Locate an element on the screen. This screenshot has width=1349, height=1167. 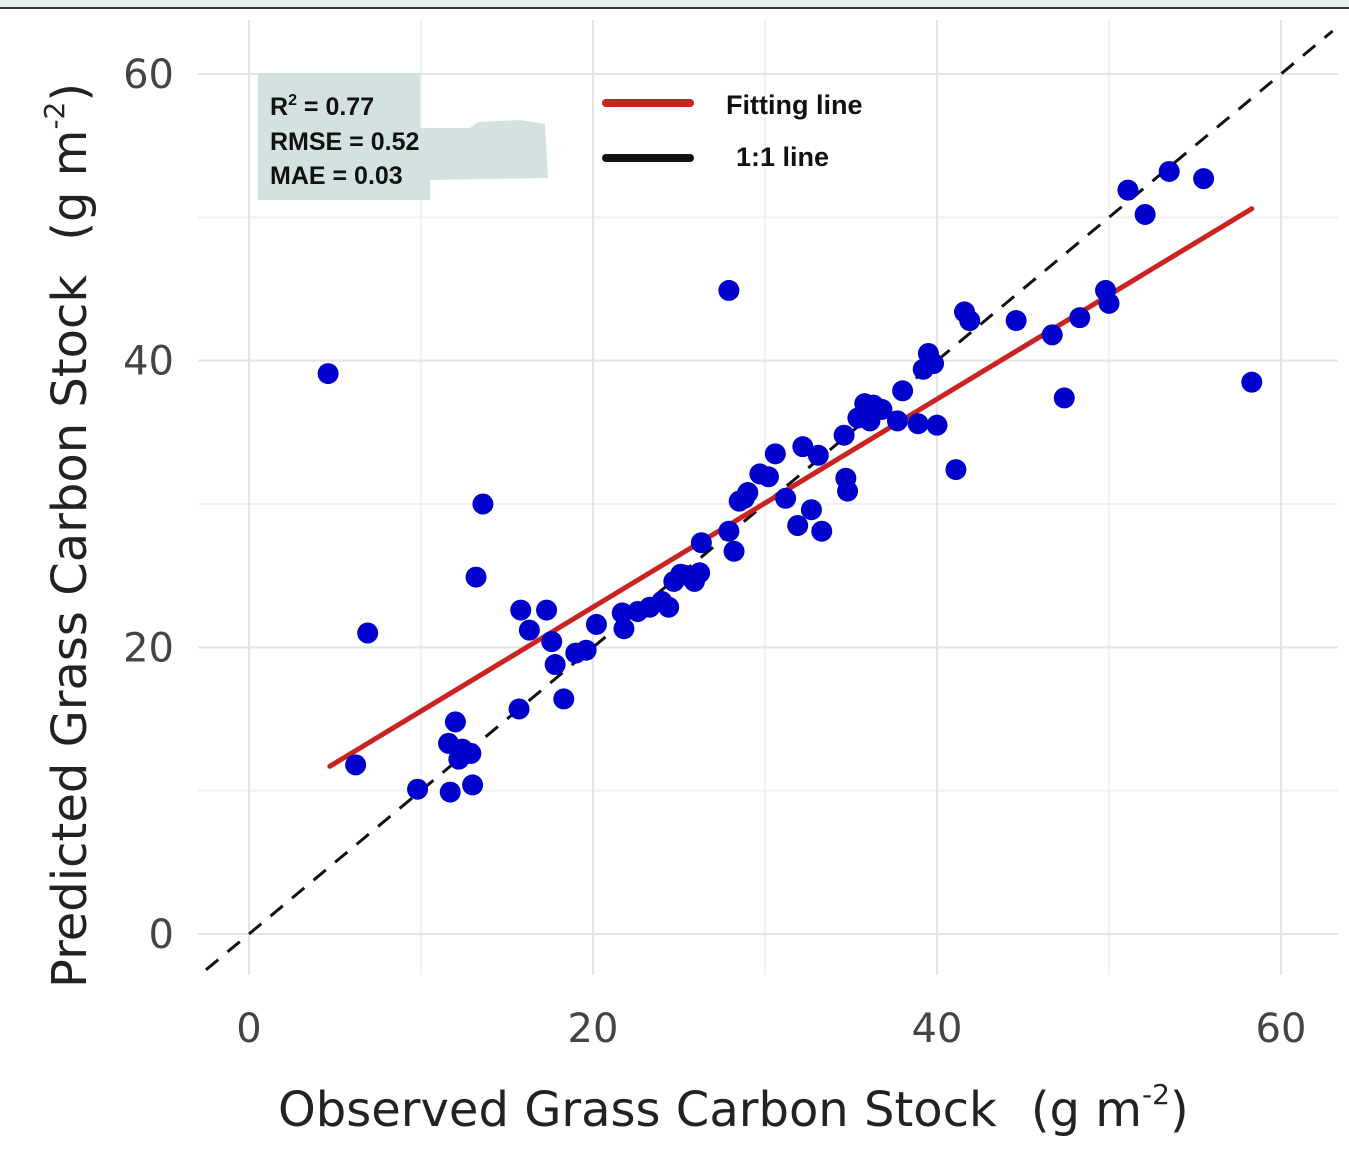
r-squared-label: R2 = 0.77 is located at coordinates (322, 106).